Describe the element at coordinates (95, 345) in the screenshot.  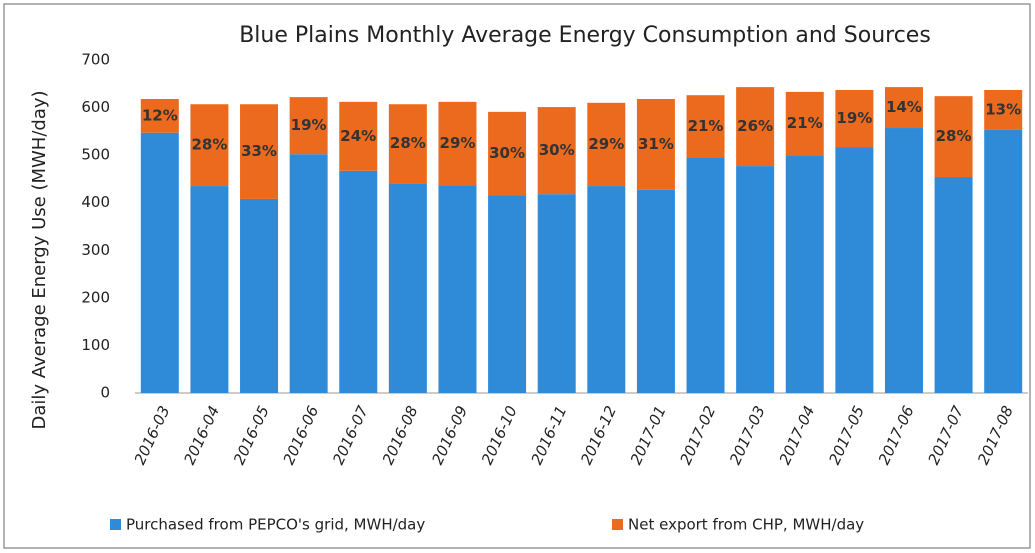
I see `y-tick-label: 100` at that location.